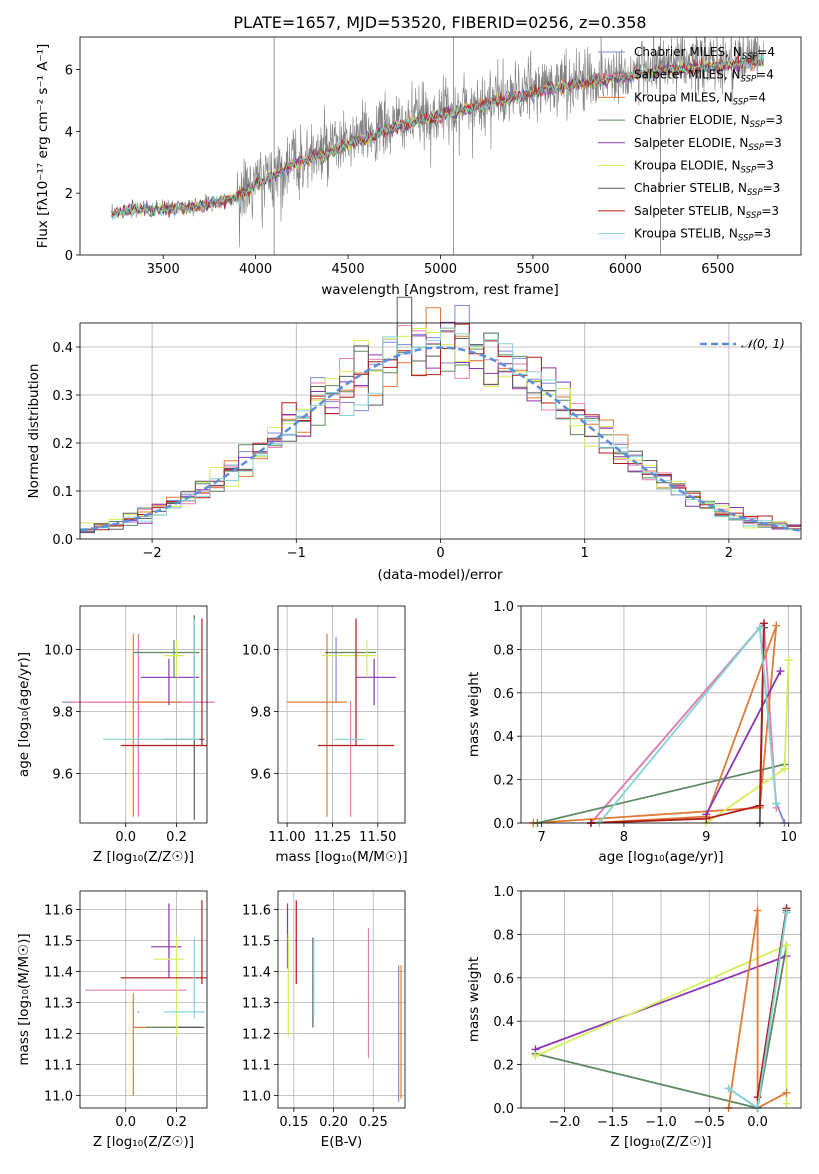  I want to click on x-tick-label: −2.0, so click(565, 1122).